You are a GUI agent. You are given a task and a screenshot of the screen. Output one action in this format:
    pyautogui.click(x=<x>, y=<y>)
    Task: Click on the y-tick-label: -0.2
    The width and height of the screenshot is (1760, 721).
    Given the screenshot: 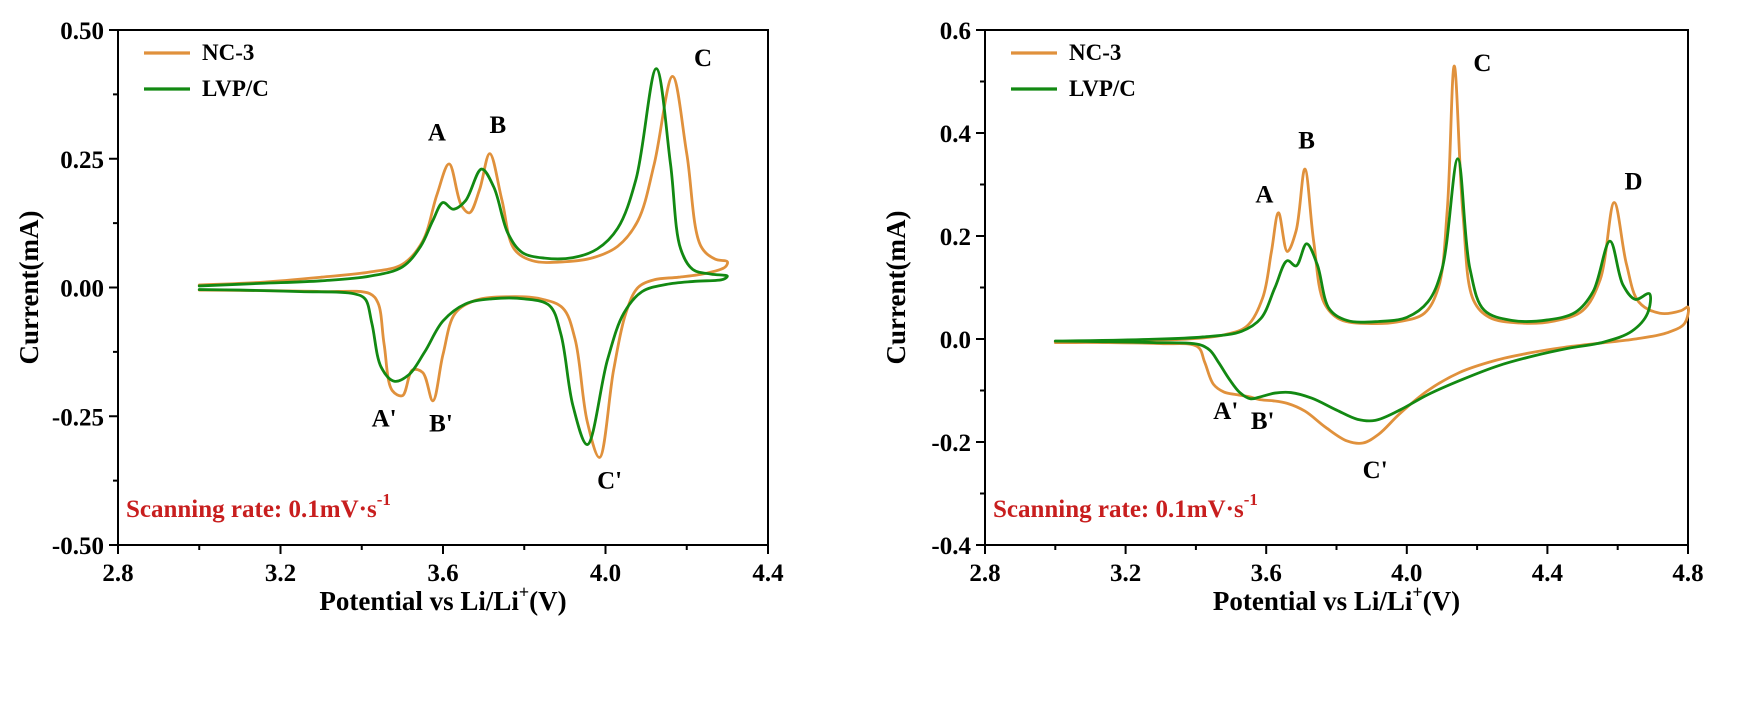 What is the action you would take?
    pyautogui.click(x=951, y=443)
    